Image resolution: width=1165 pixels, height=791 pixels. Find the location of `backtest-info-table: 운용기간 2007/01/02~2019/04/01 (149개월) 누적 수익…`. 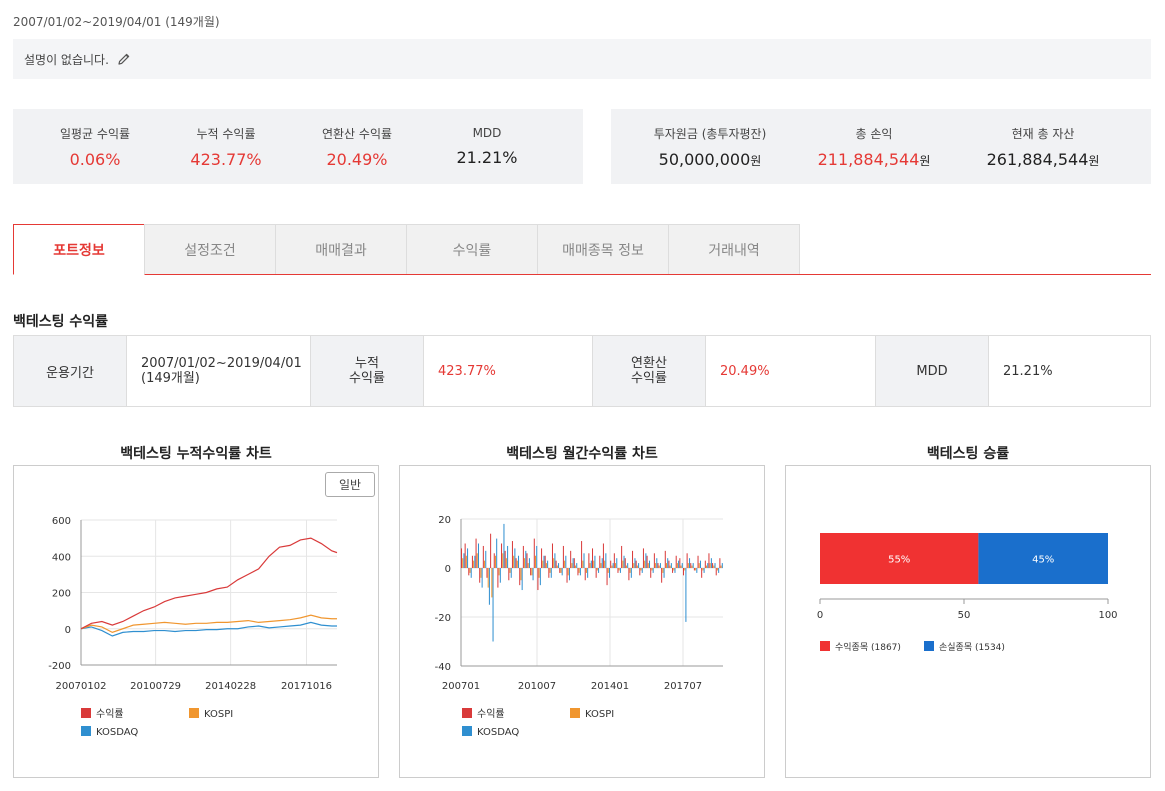

backtest-info-table: 운용기간 2007/01/02~2019/04/01 (149개월) 누적 수익… is located at coordinates (582, 371).